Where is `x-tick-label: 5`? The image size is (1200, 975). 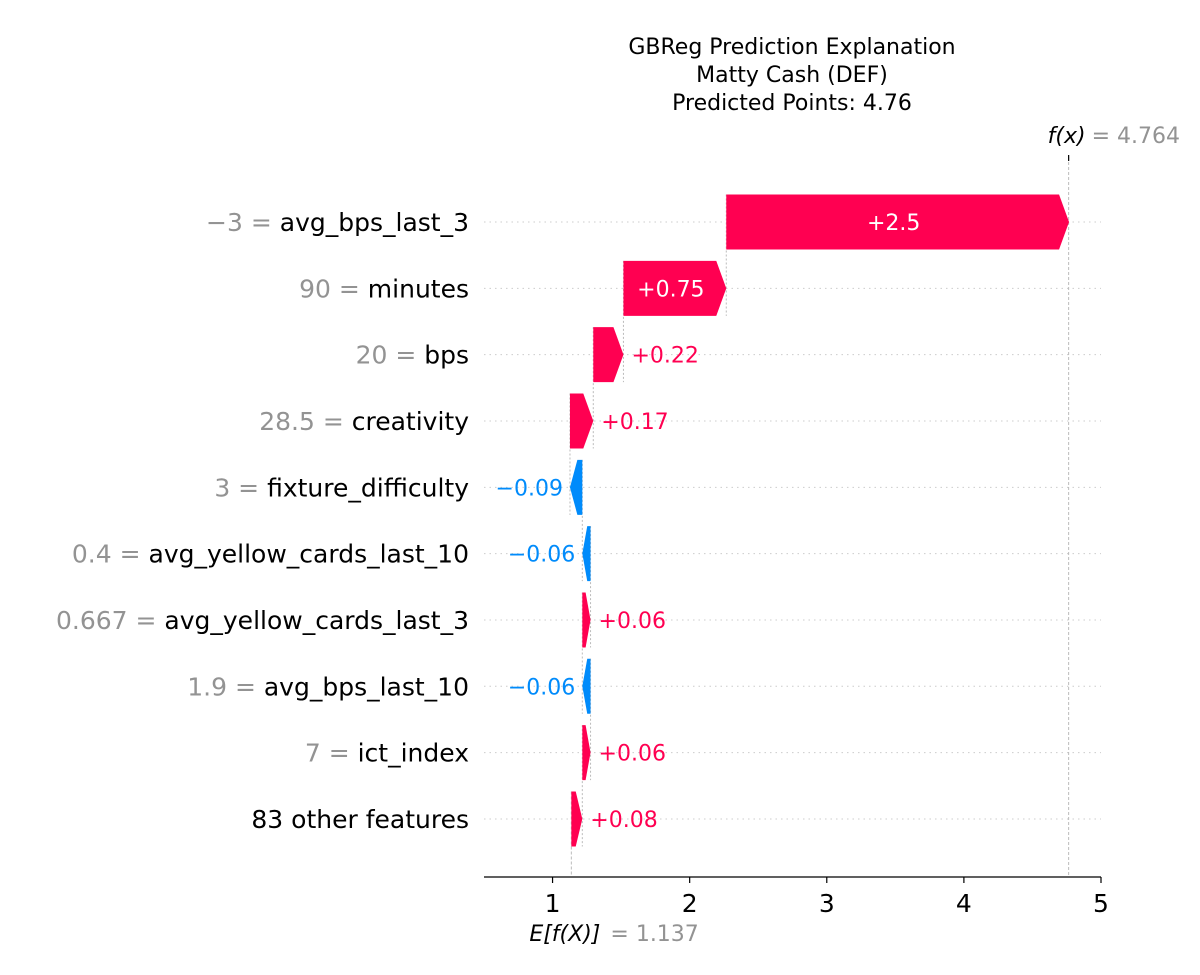
x-tick-label: 5 is located at coordinates (1101, 903).